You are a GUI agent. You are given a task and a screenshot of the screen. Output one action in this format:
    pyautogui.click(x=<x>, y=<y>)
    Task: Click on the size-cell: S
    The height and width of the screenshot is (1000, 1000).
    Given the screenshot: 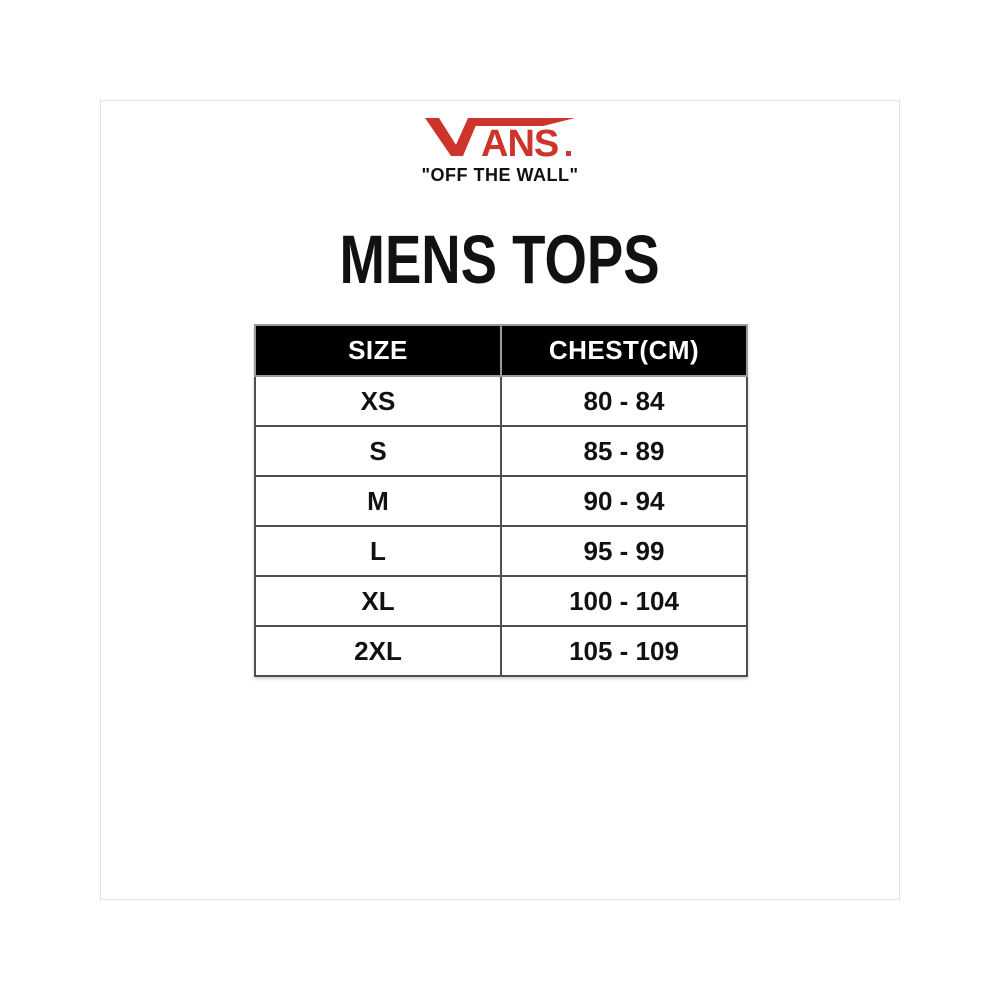 What is the action you would take?
    pyautogui.click(x=378, y=451)
    